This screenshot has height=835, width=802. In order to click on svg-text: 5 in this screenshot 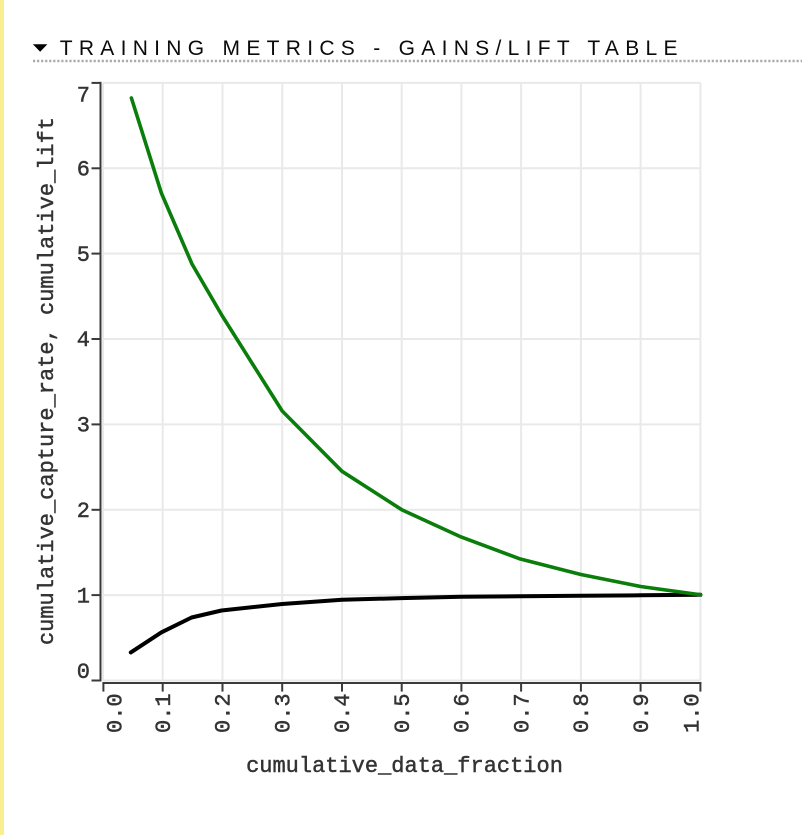, I will do `click(83, 255)`.